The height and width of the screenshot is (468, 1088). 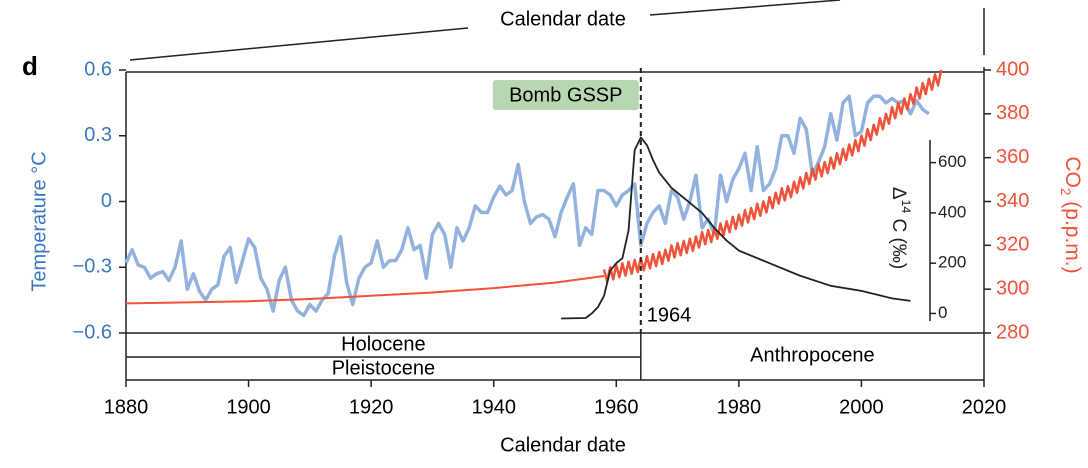 I want to click on y2-tick-label: 380, so click(x=1012, y=113).